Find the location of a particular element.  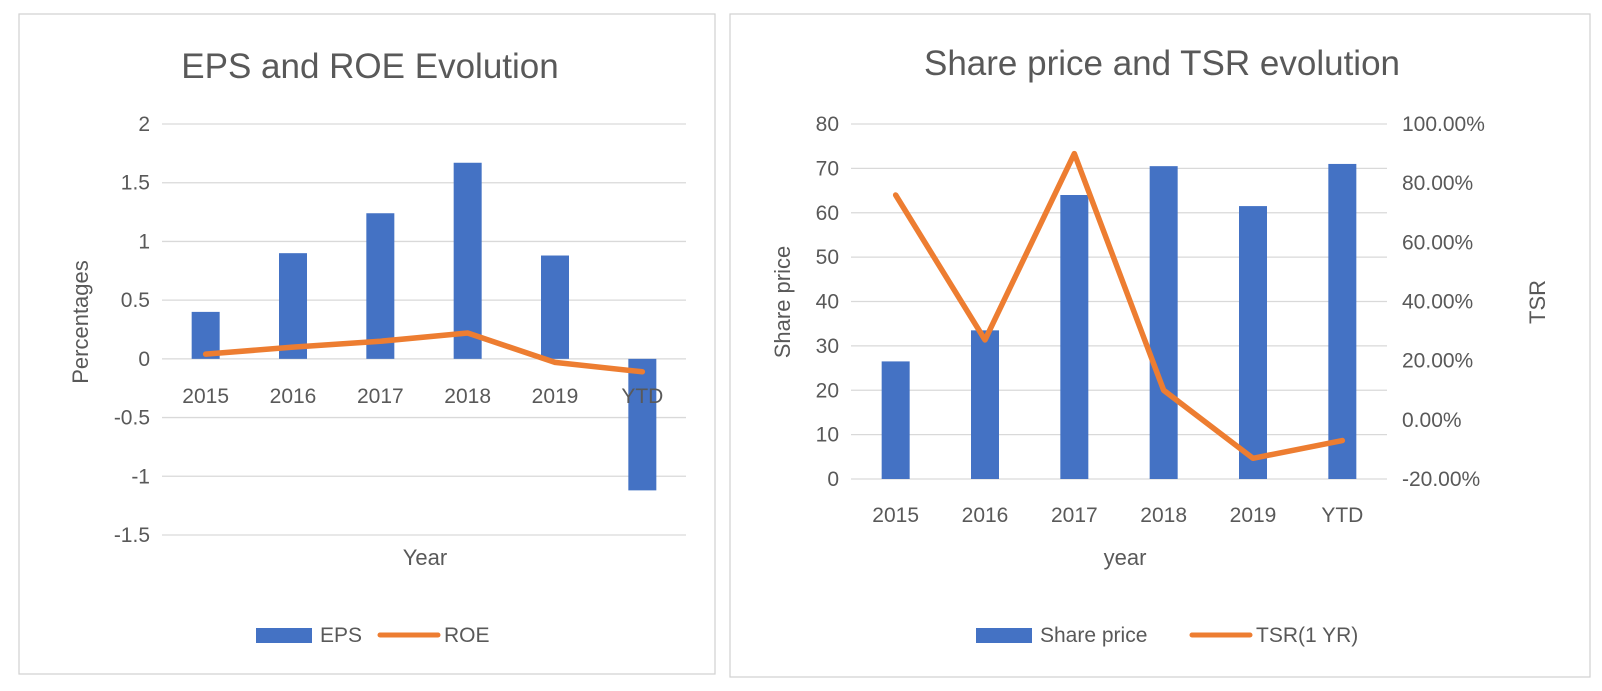

y2-axis-label: TSR is located at coordinates (1537, 302).